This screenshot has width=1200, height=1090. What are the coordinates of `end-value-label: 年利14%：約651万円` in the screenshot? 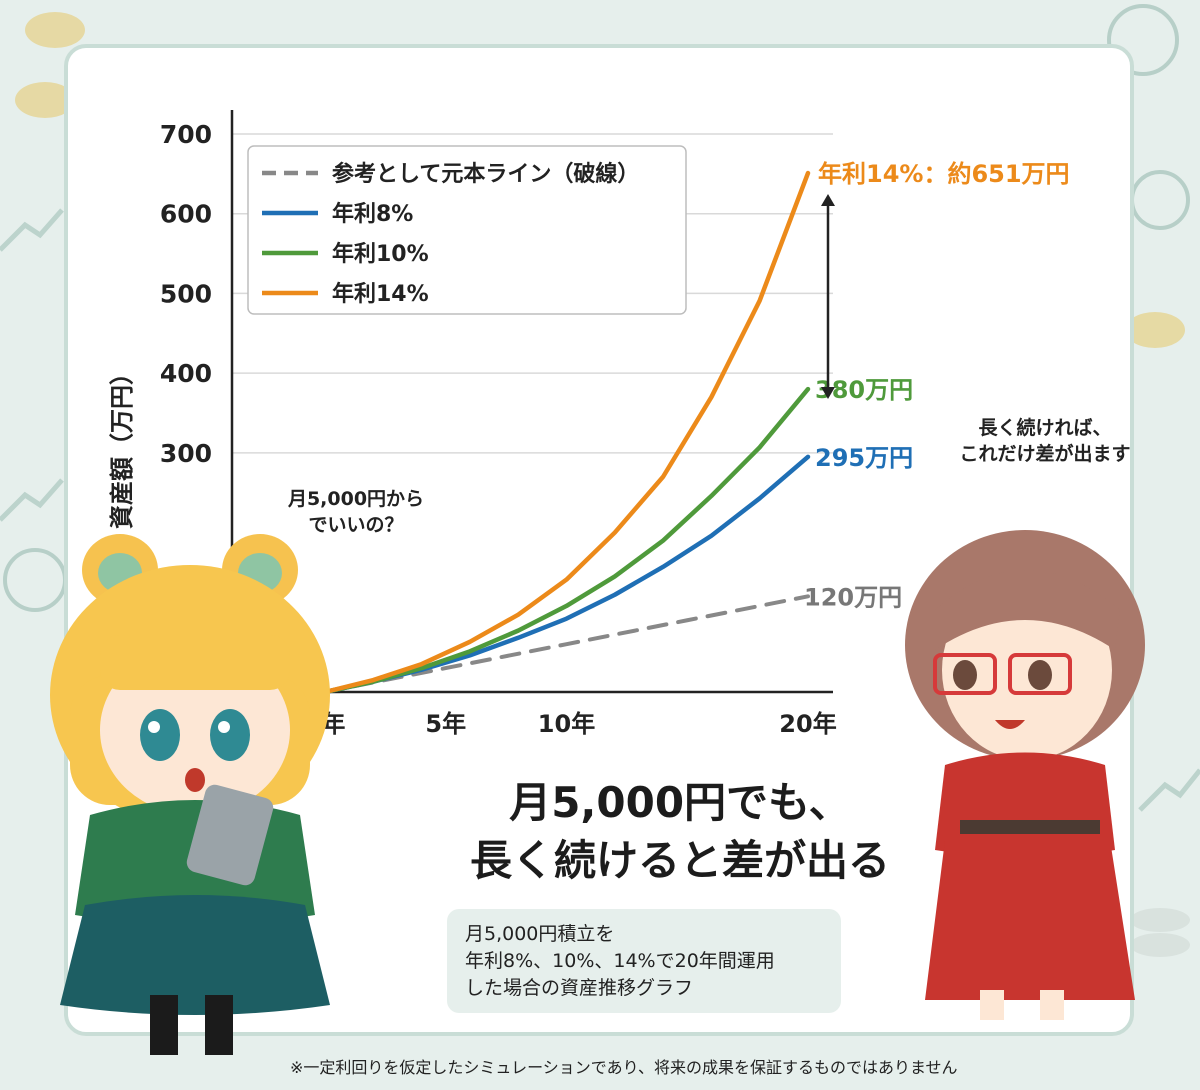 It's located at (944, 174).